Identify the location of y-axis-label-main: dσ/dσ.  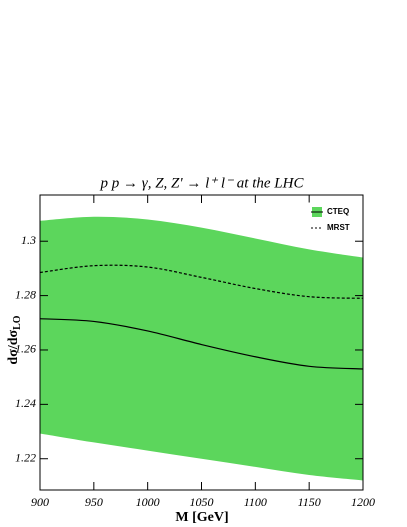
(13, 347).